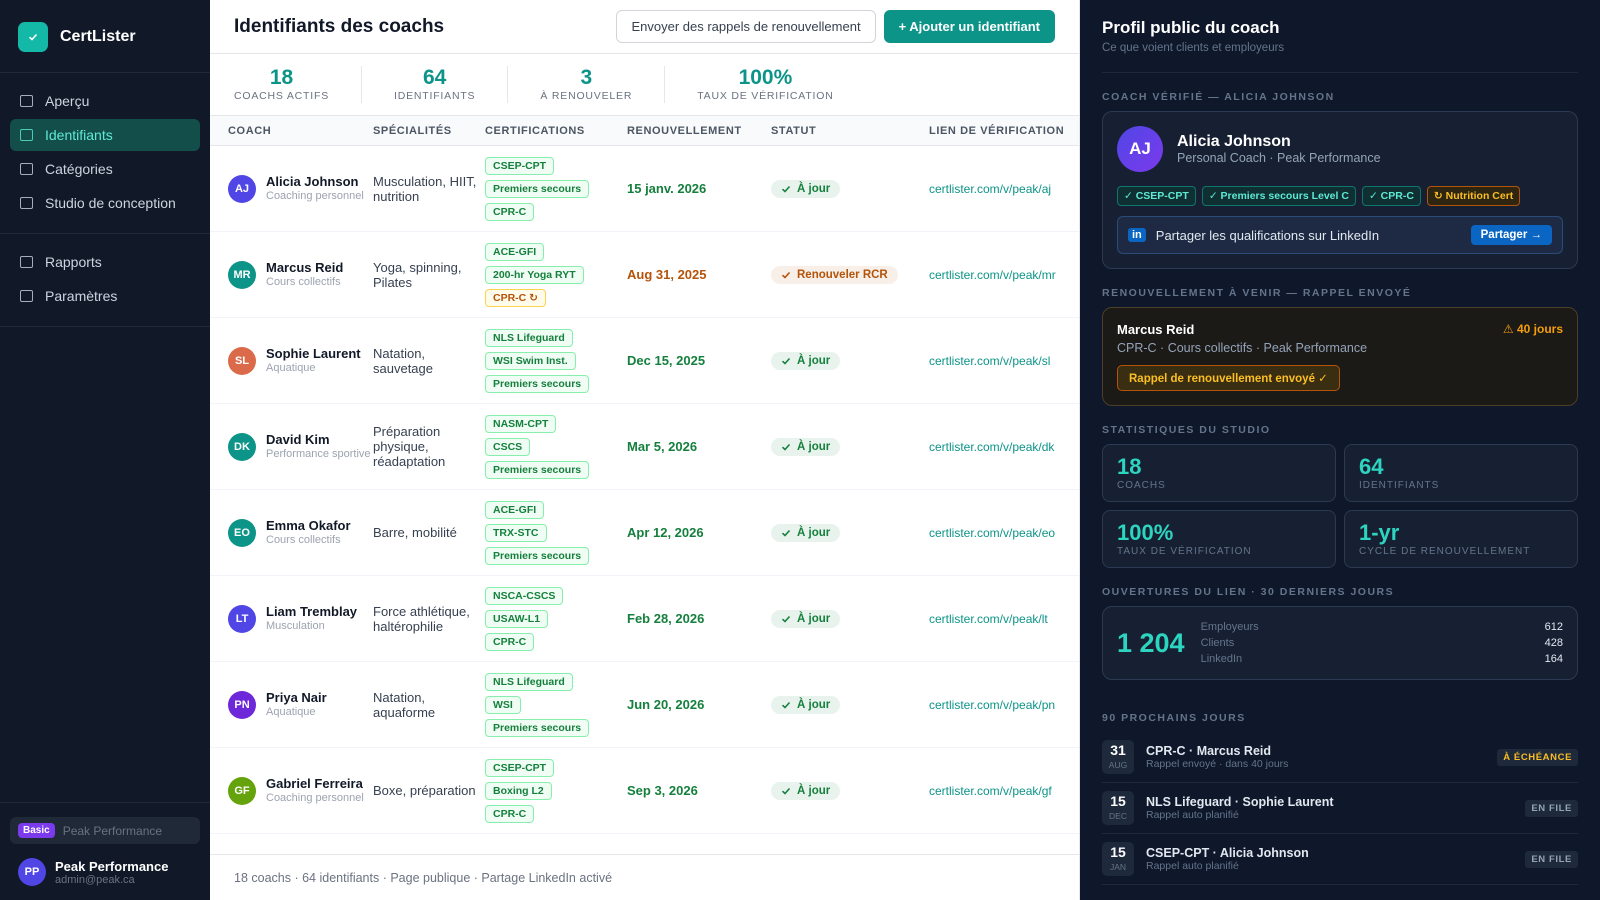  Describe the element at coordinates (850, 446) in the screenshot. I see `status-cell: À jour` at that location.